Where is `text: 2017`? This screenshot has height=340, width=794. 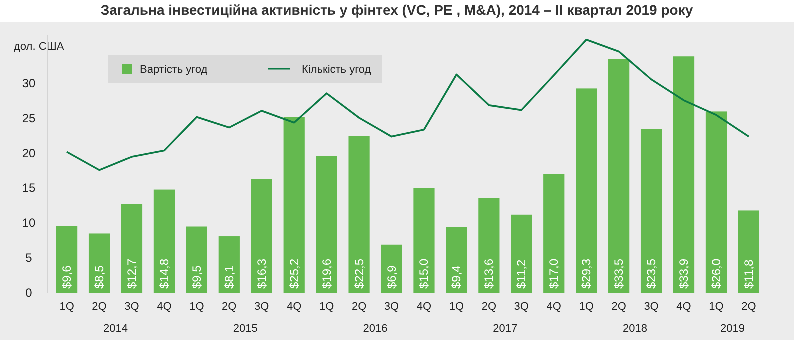 text: 2017 is located at coordinates (505, 329).